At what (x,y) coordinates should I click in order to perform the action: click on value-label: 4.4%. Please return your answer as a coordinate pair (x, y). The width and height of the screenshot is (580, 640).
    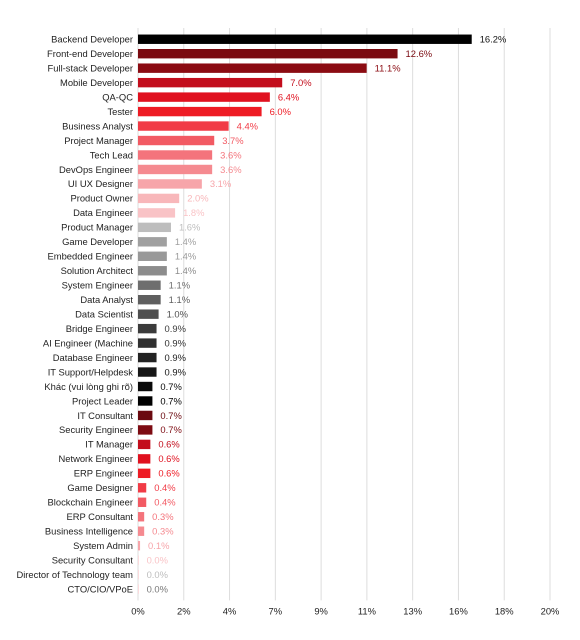
    Looking at the image, I should click on (247, 125).